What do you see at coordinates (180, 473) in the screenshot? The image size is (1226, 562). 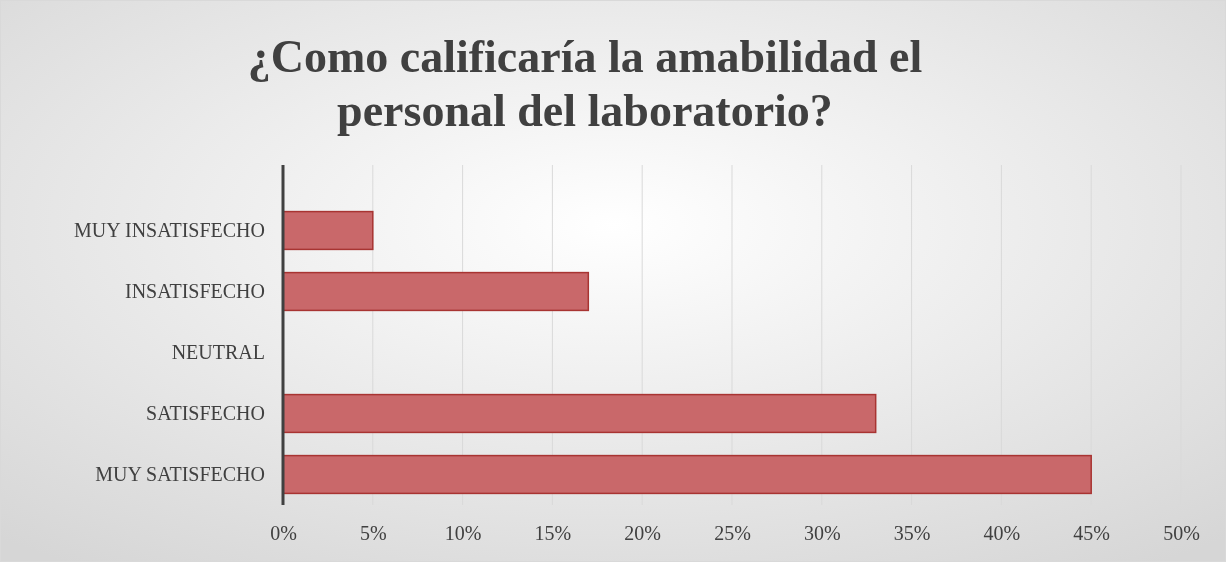 I see `y-tick-label: MUY SATISFECHO` at bounding box center [180, 473].